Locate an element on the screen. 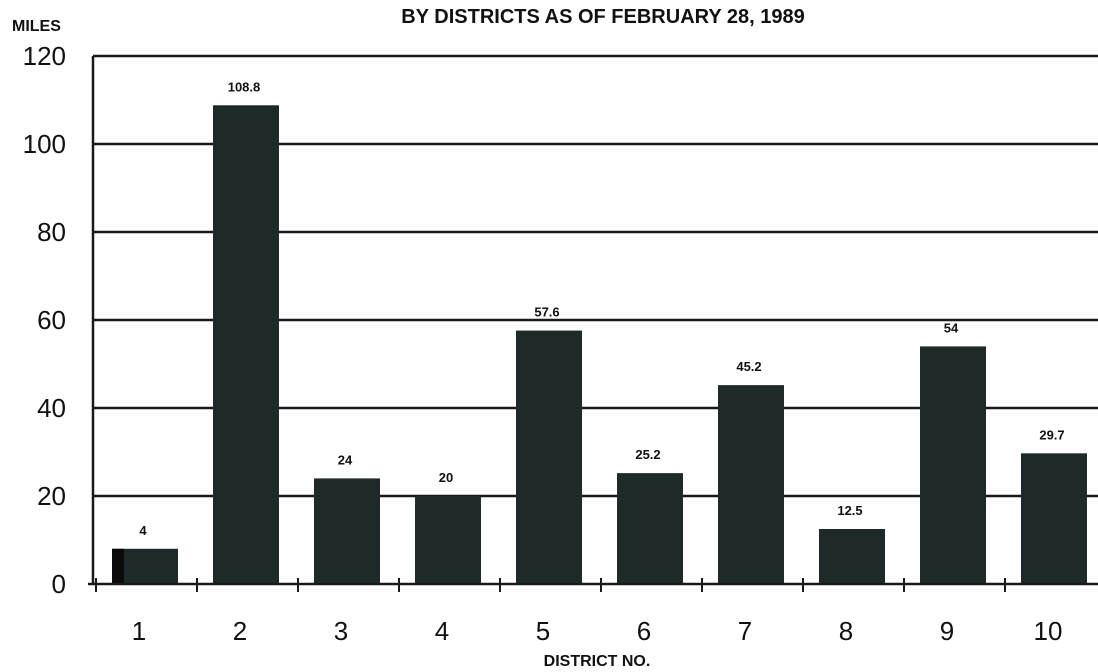 The image size is (1098, 672). data-label: 20 is located at coordinates (446, 477).